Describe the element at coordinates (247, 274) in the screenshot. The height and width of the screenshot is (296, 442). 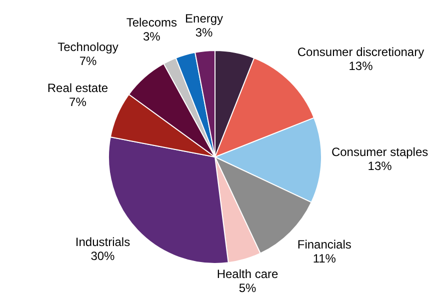
I see `slice-label: Health care` at that location.